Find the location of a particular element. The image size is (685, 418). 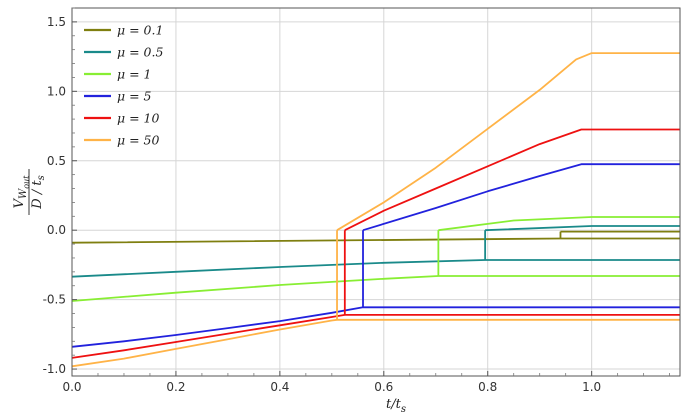

x-label-text: t/ts is located at coordinates (396, 406).